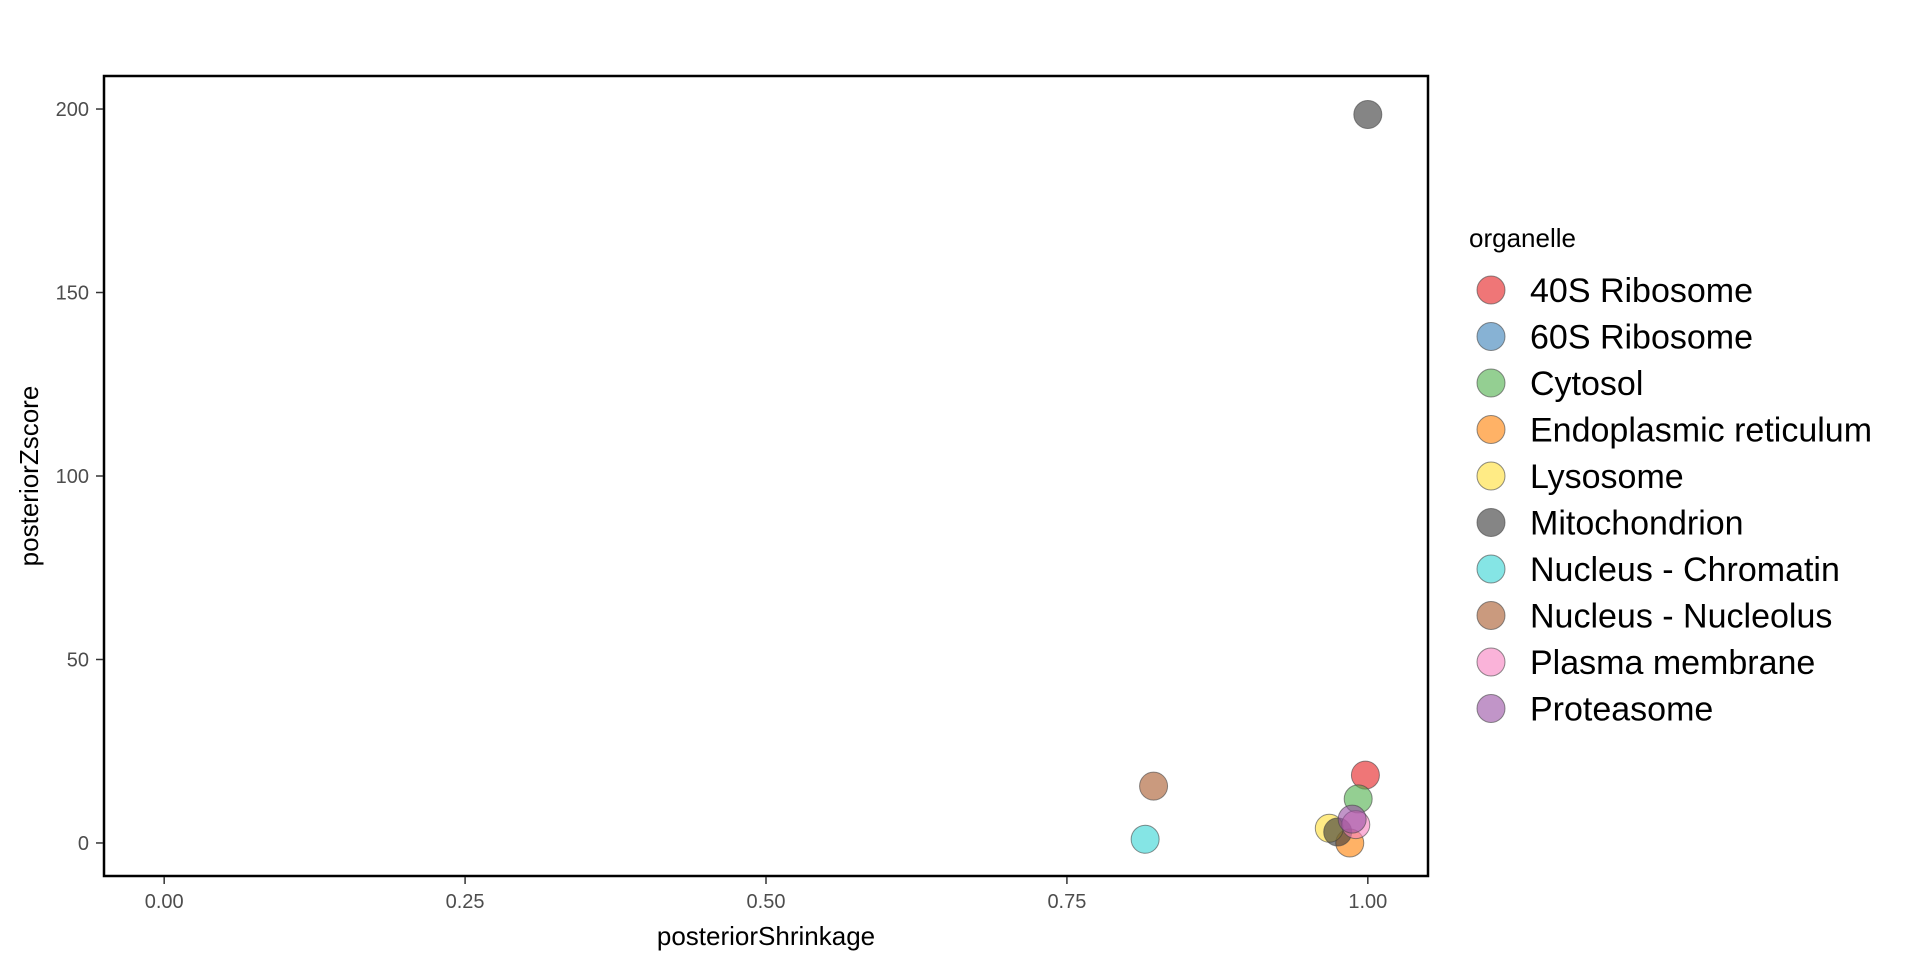 The width and height of the screenshot is (1920, 960). I want to click on legend-item: Proteasome, so click(1594, 710).